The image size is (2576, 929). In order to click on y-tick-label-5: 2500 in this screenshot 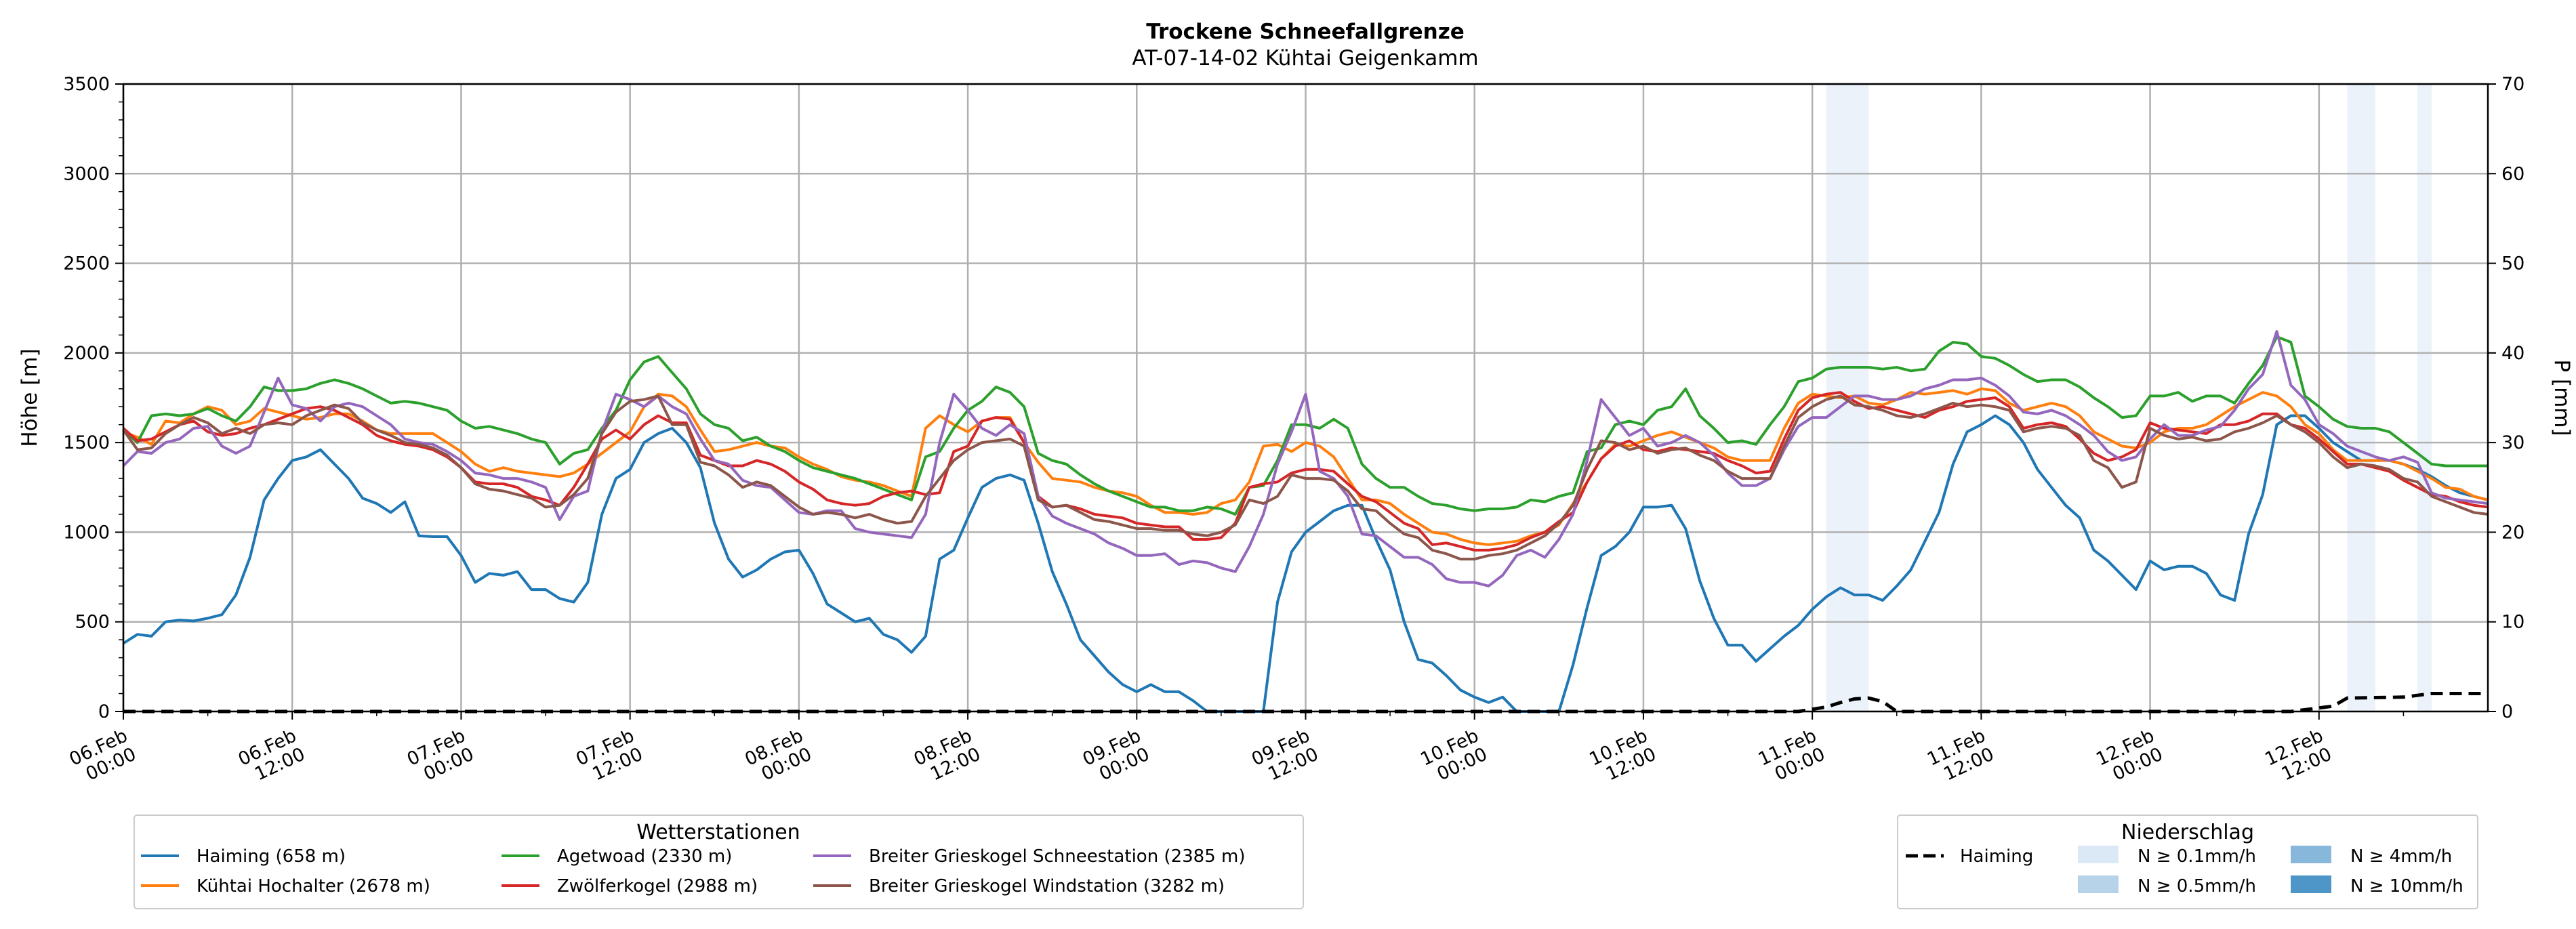, I will do `click(86, 263)`.